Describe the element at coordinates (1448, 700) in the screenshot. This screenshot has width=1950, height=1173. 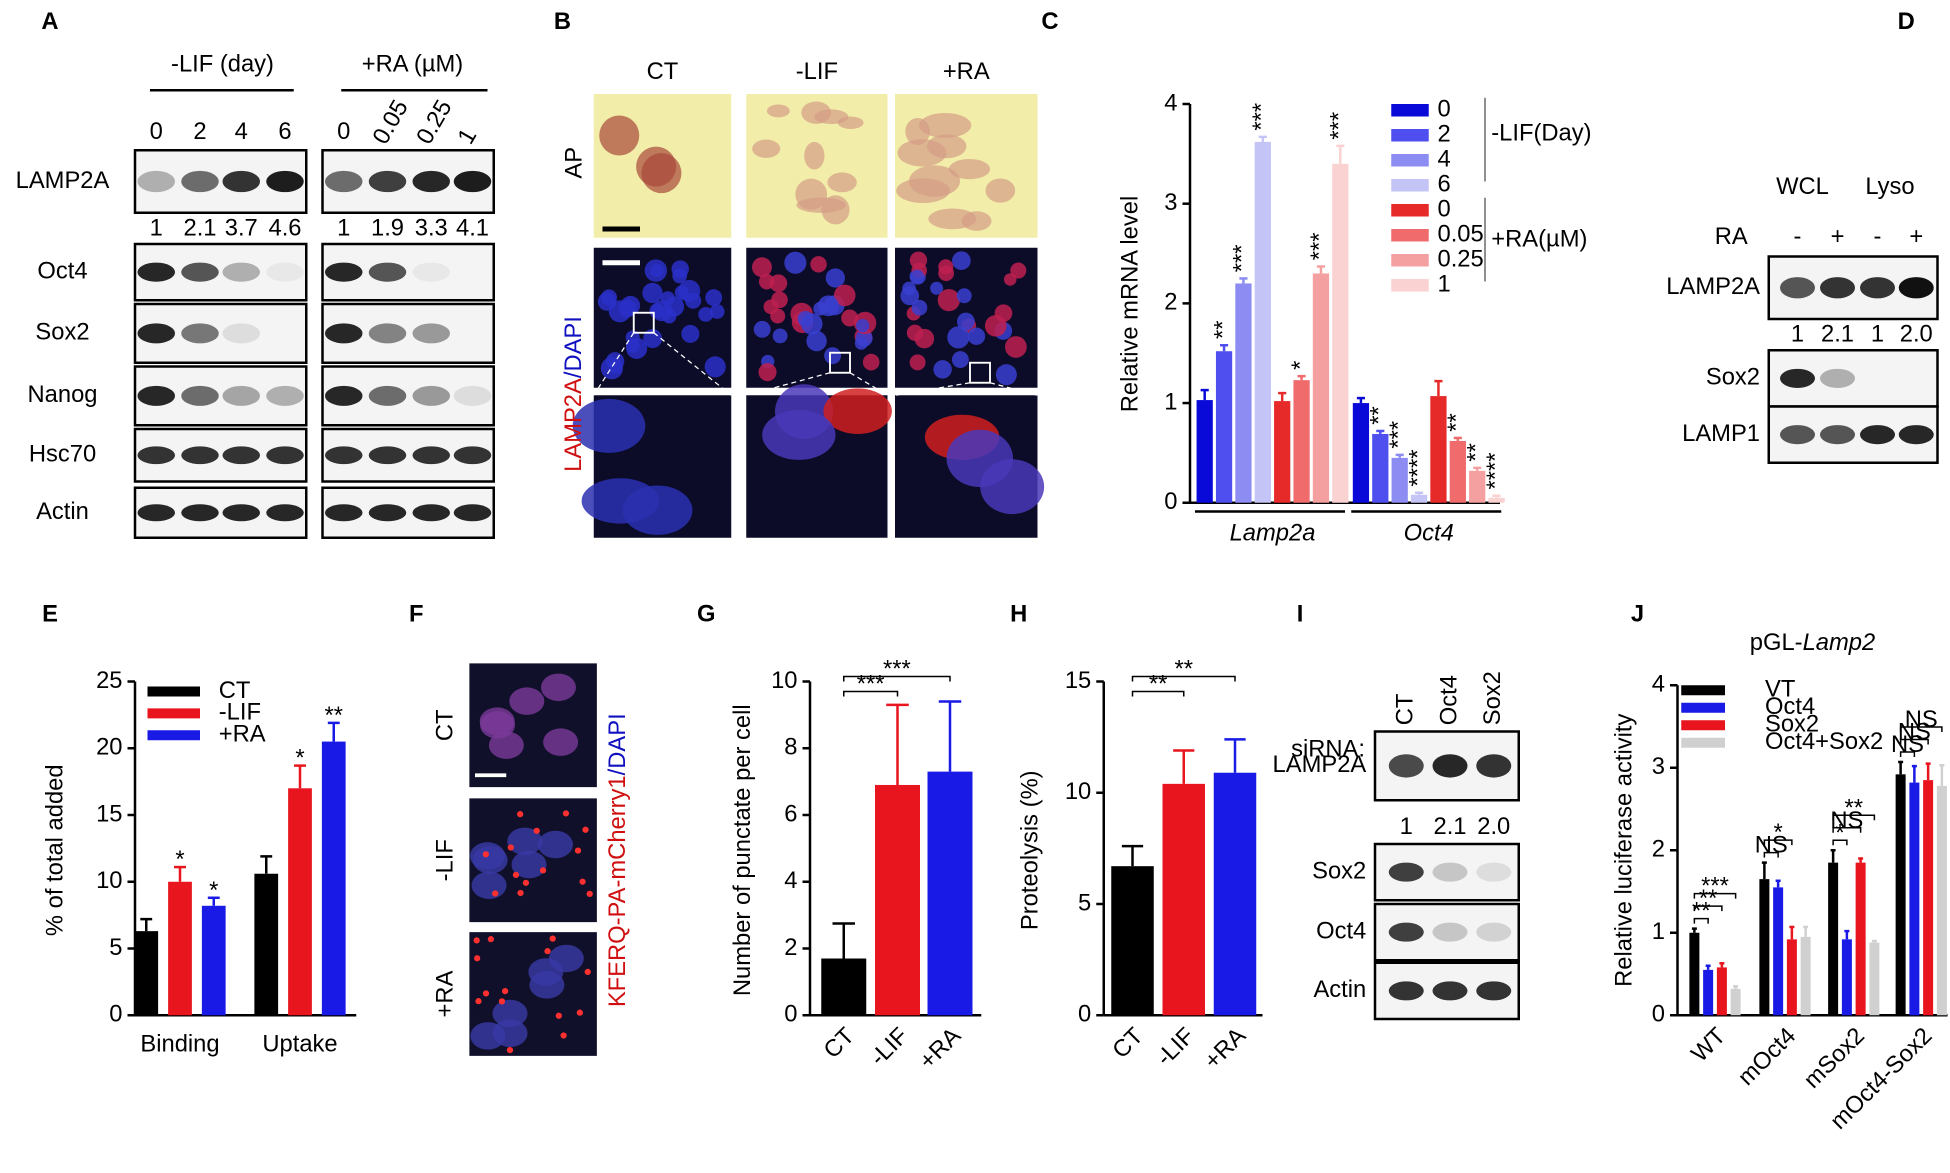
I see `lane-label: Oct4` at that location.